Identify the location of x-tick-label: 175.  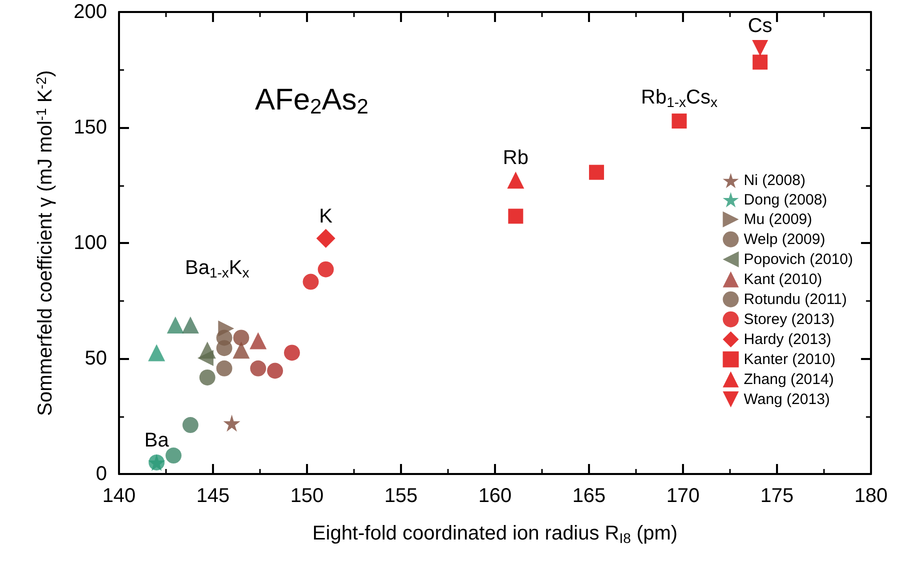
(777, 496).